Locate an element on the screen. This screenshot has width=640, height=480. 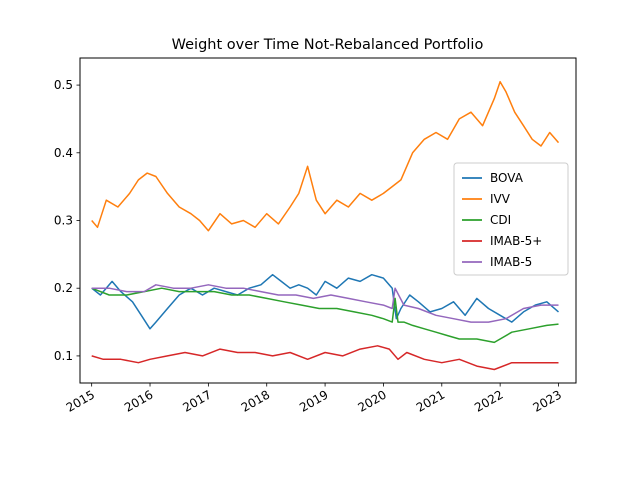
y-axis: 0.1 0.2 0.3 0.4 0.5 is located at coordinates (67, 220).